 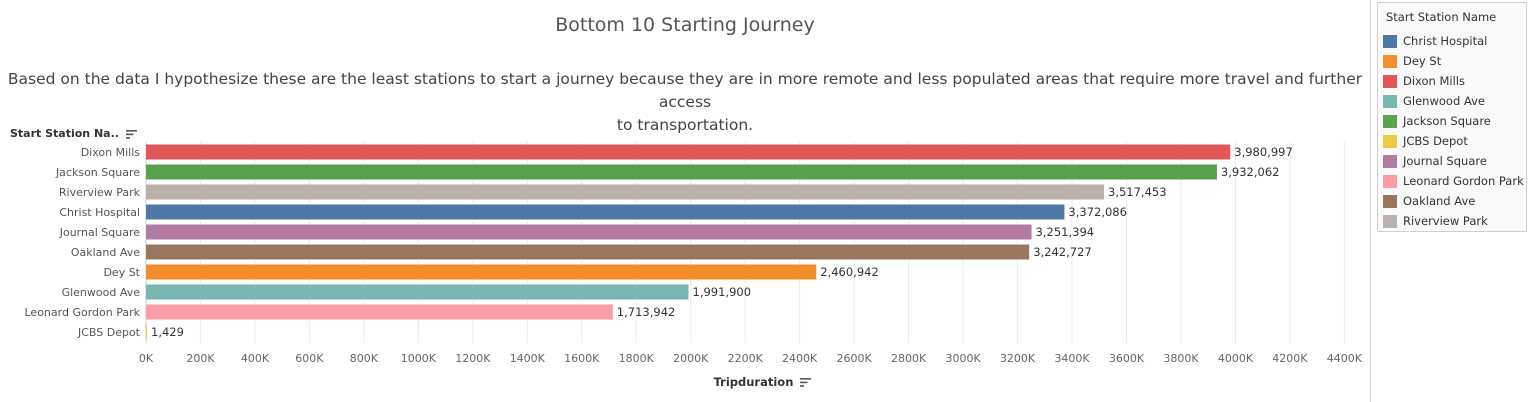 What do you see at coordinates (855, 358) in the screenshot?
I see `x-tick-label: 2600K` at bounding box center [855, 358].